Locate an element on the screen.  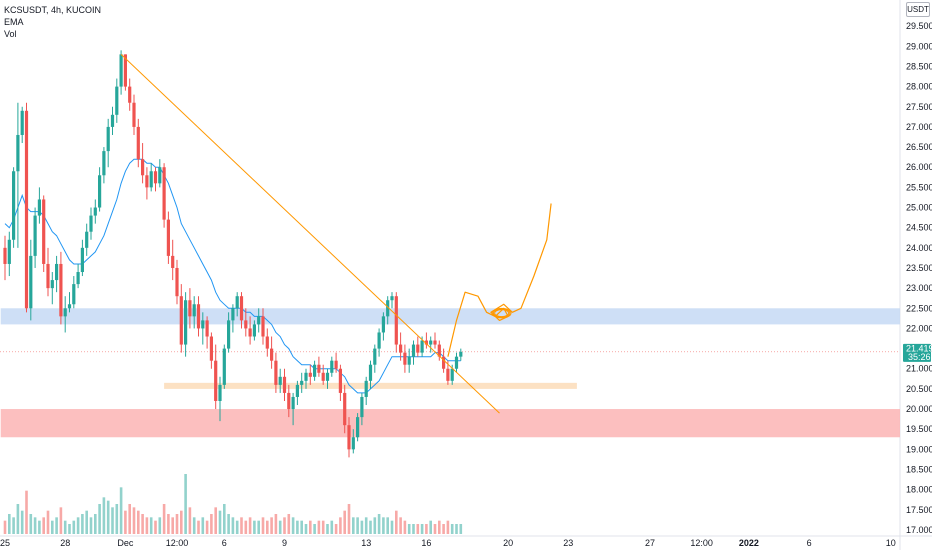
y-tick-label: 18.000 is located at coordinates (919, 490).